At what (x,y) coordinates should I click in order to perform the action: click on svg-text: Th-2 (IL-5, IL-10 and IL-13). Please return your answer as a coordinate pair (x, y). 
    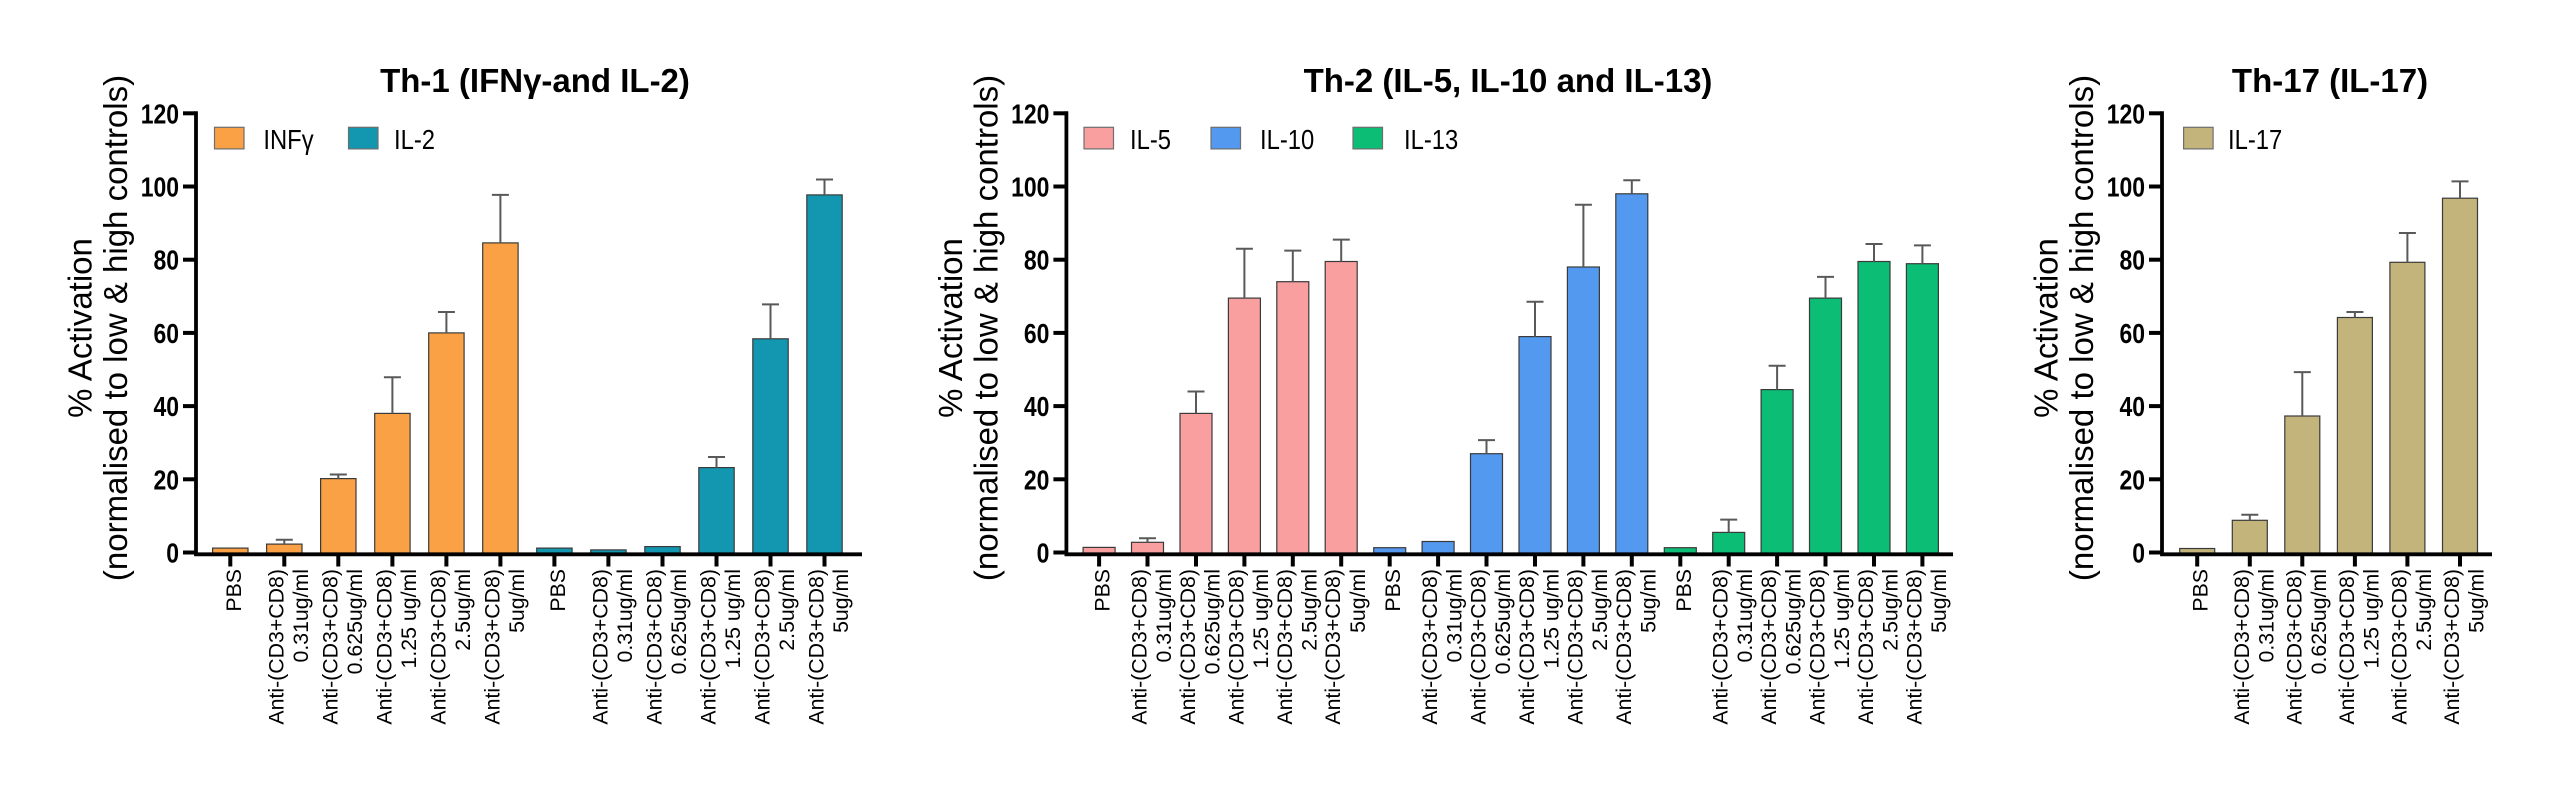
    Looking at the image, I should click on (1508, 80).